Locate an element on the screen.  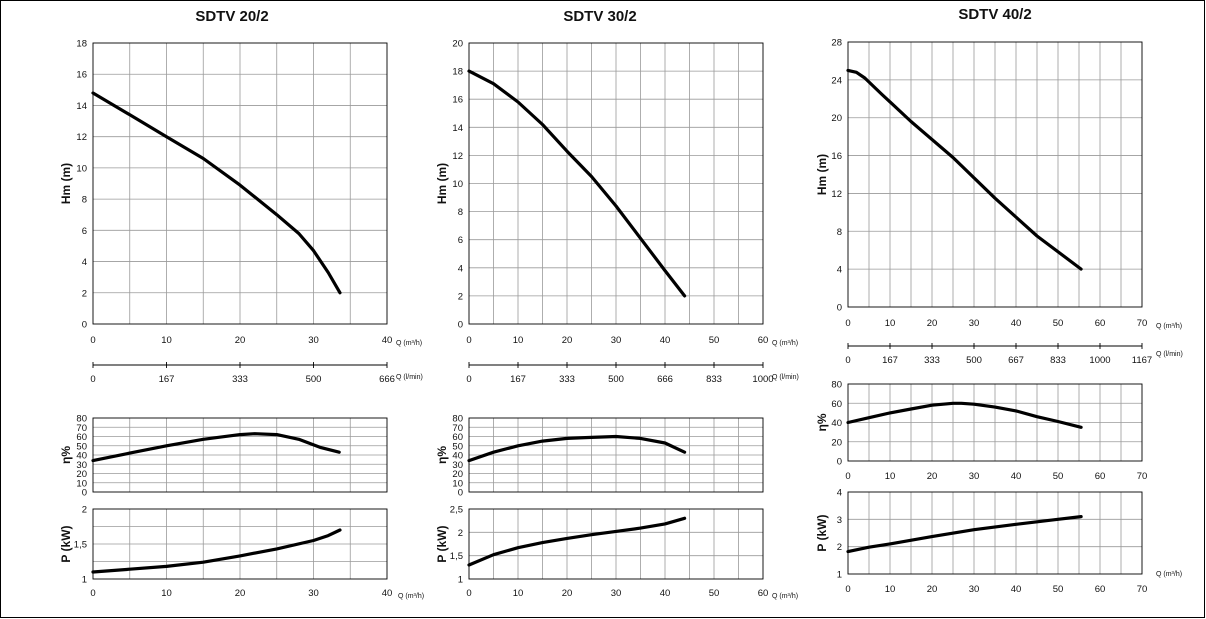
y-tick-label: 70 is located at coordinates (457, 428).